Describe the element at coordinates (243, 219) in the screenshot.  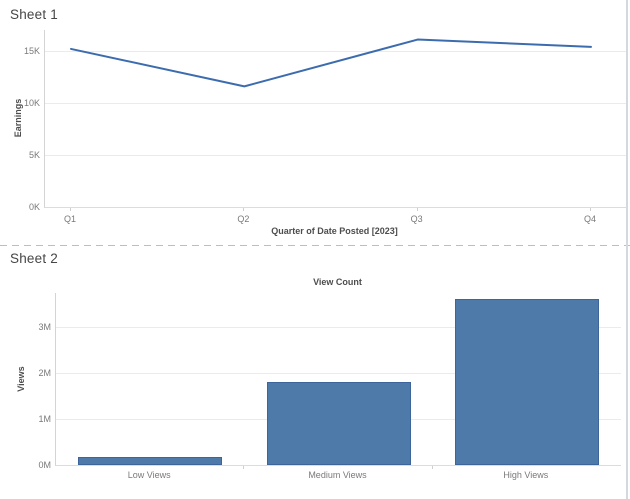
I see `sheet1-x-tick-label: Q2` at that location.